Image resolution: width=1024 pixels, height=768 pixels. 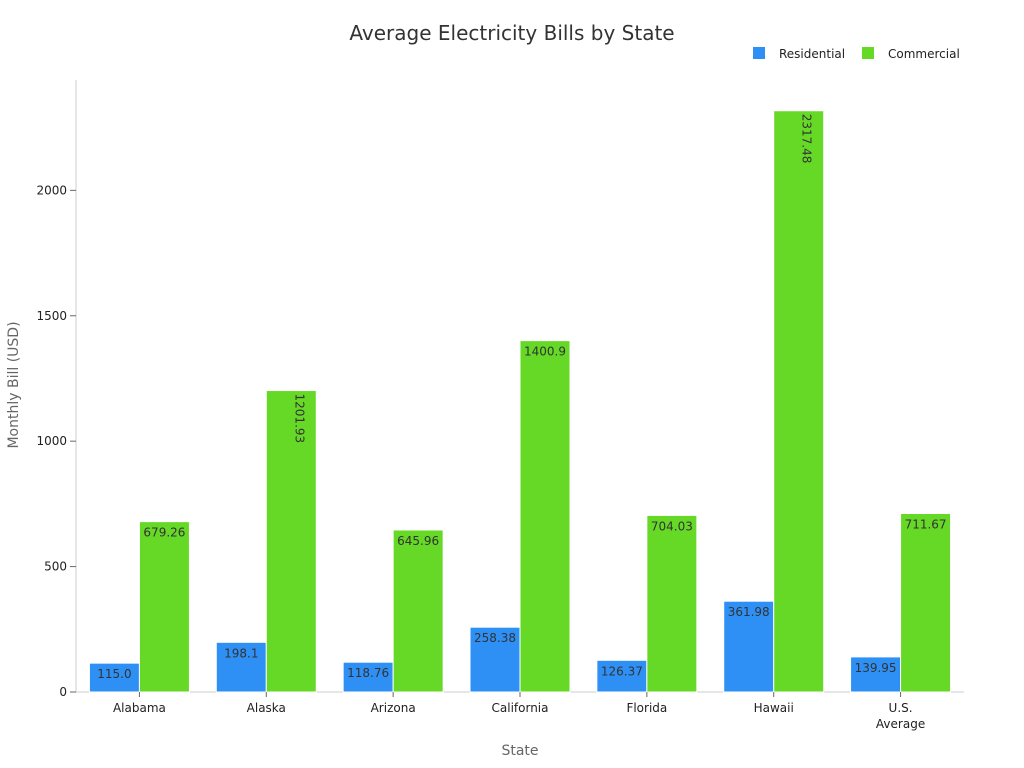 I want to click on data-label-commercial: 645.96, so click(x=418, y=541).